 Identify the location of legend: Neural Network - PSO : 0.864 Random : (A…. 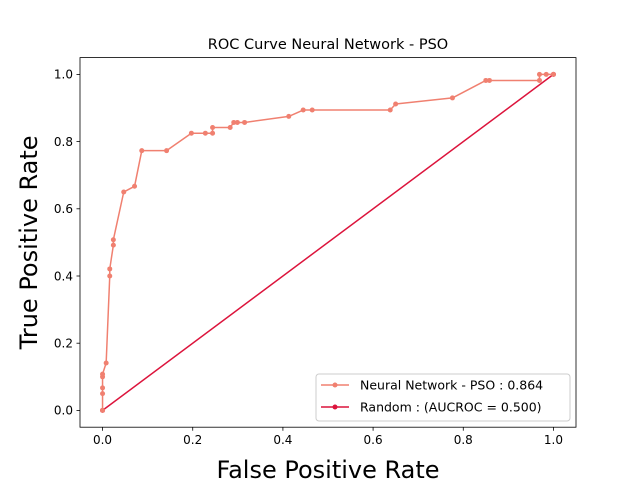
(443, 397).